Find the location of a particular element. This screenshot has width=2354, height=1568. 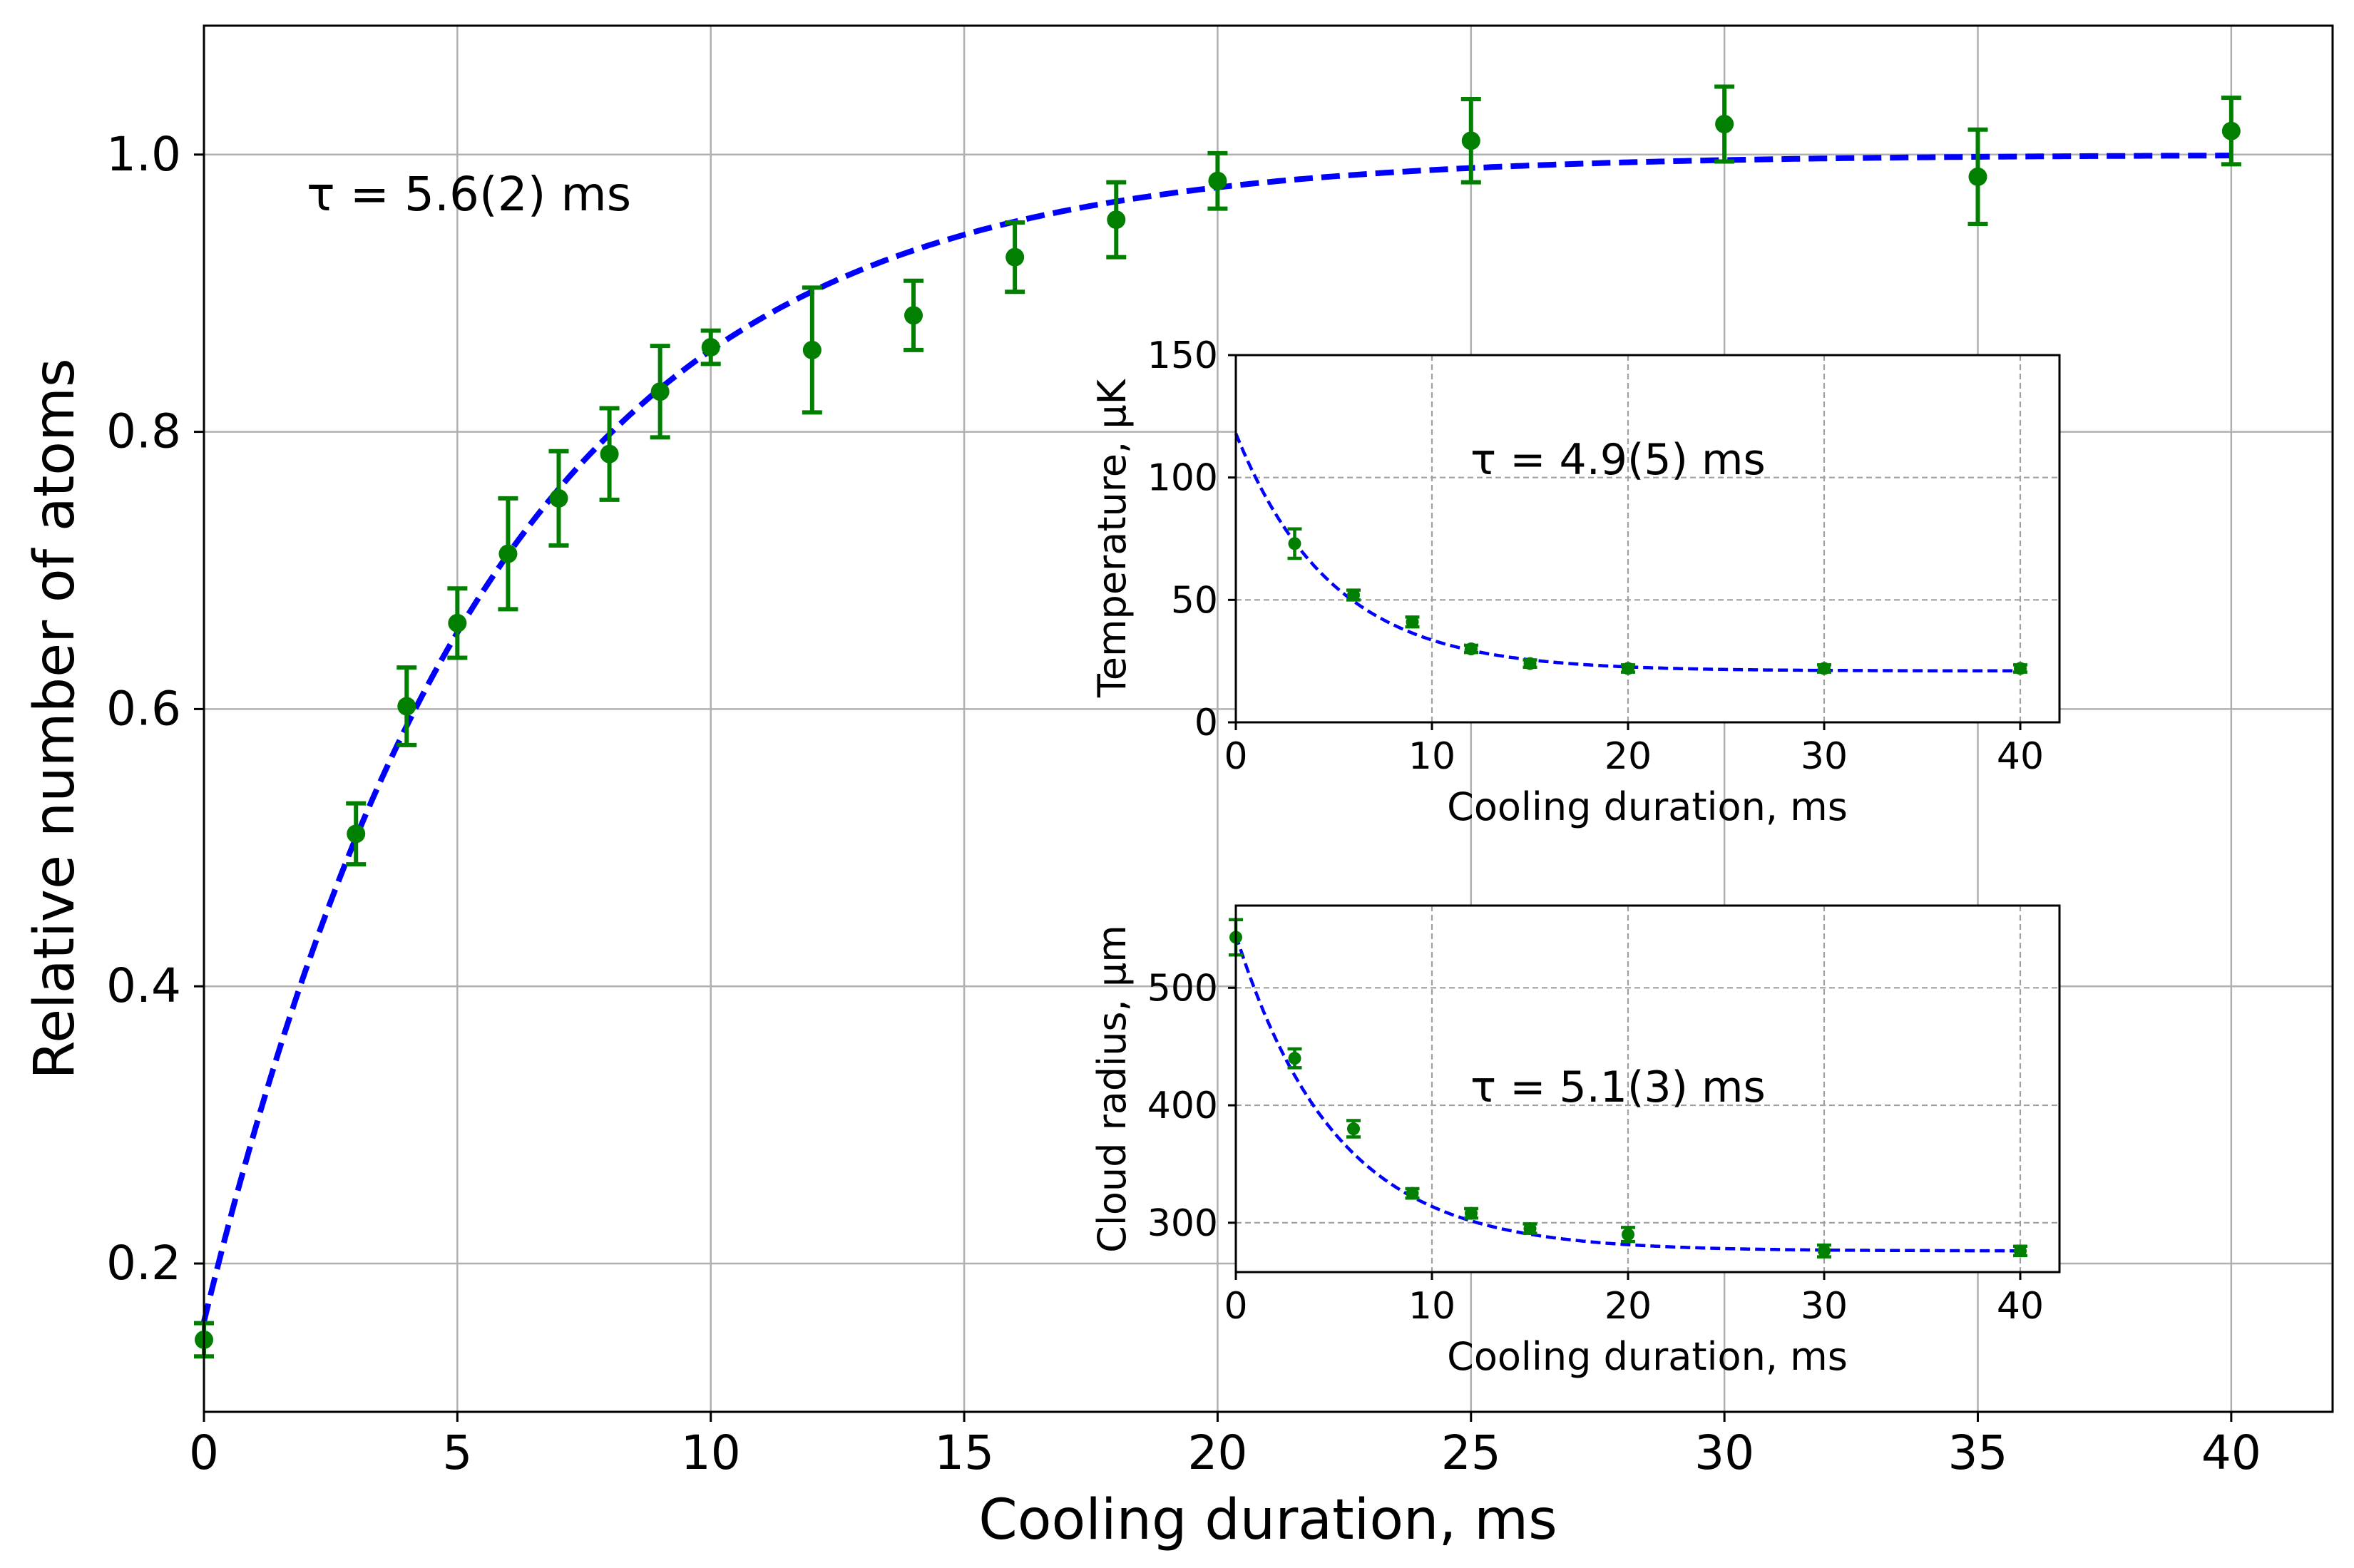

main-x-ticks: 0 5 10 15 20 25 30 35 40 is located at coordinates (1225, 1446).